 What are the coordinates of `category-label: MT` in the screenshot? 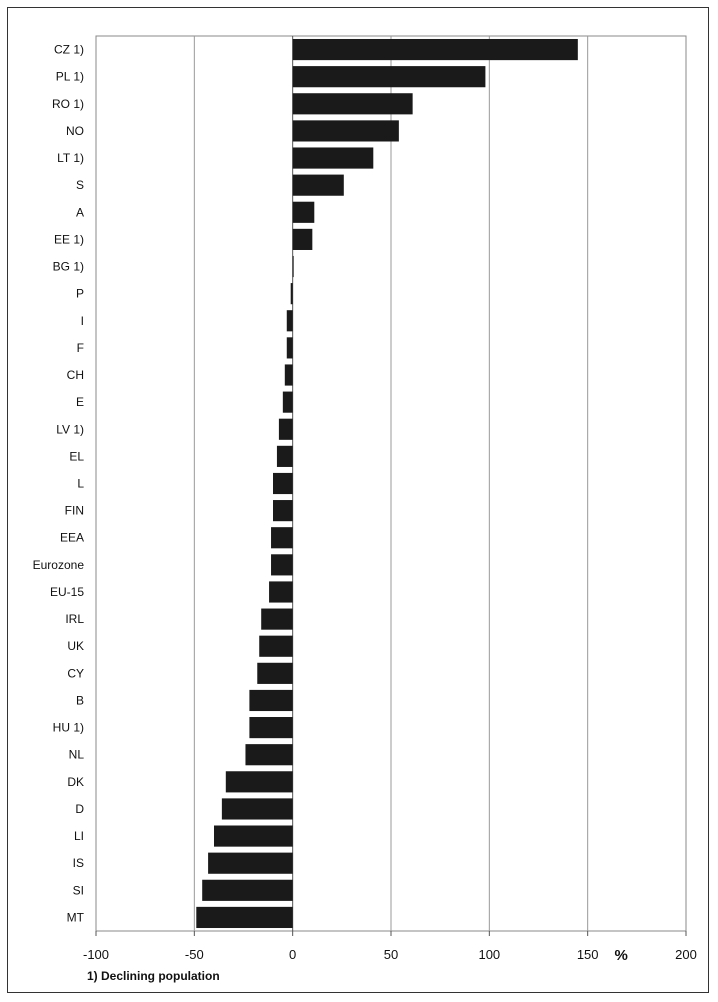 It's located at (76, 917).